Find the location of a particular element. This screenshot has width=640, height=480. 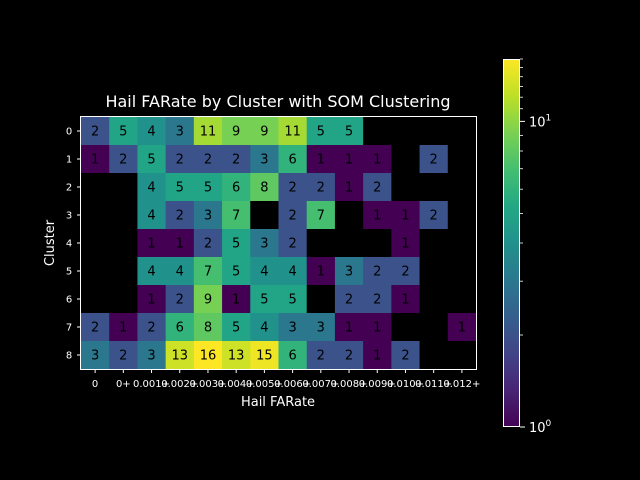

x-tick-label: 0.003+ is located at coordinates (207, 384).